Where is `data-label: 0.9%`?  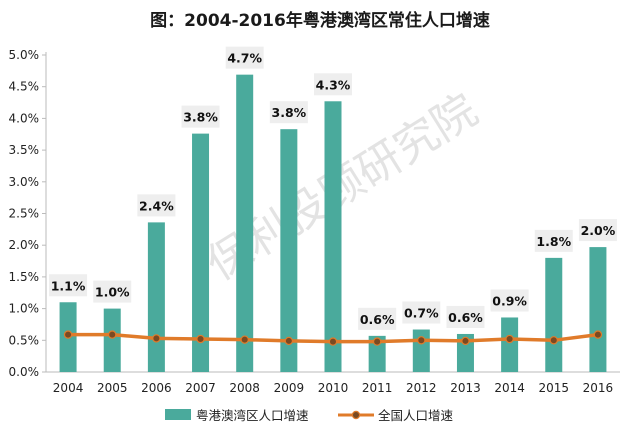 data-label: 0.9% is located at coordinates (509, 300).